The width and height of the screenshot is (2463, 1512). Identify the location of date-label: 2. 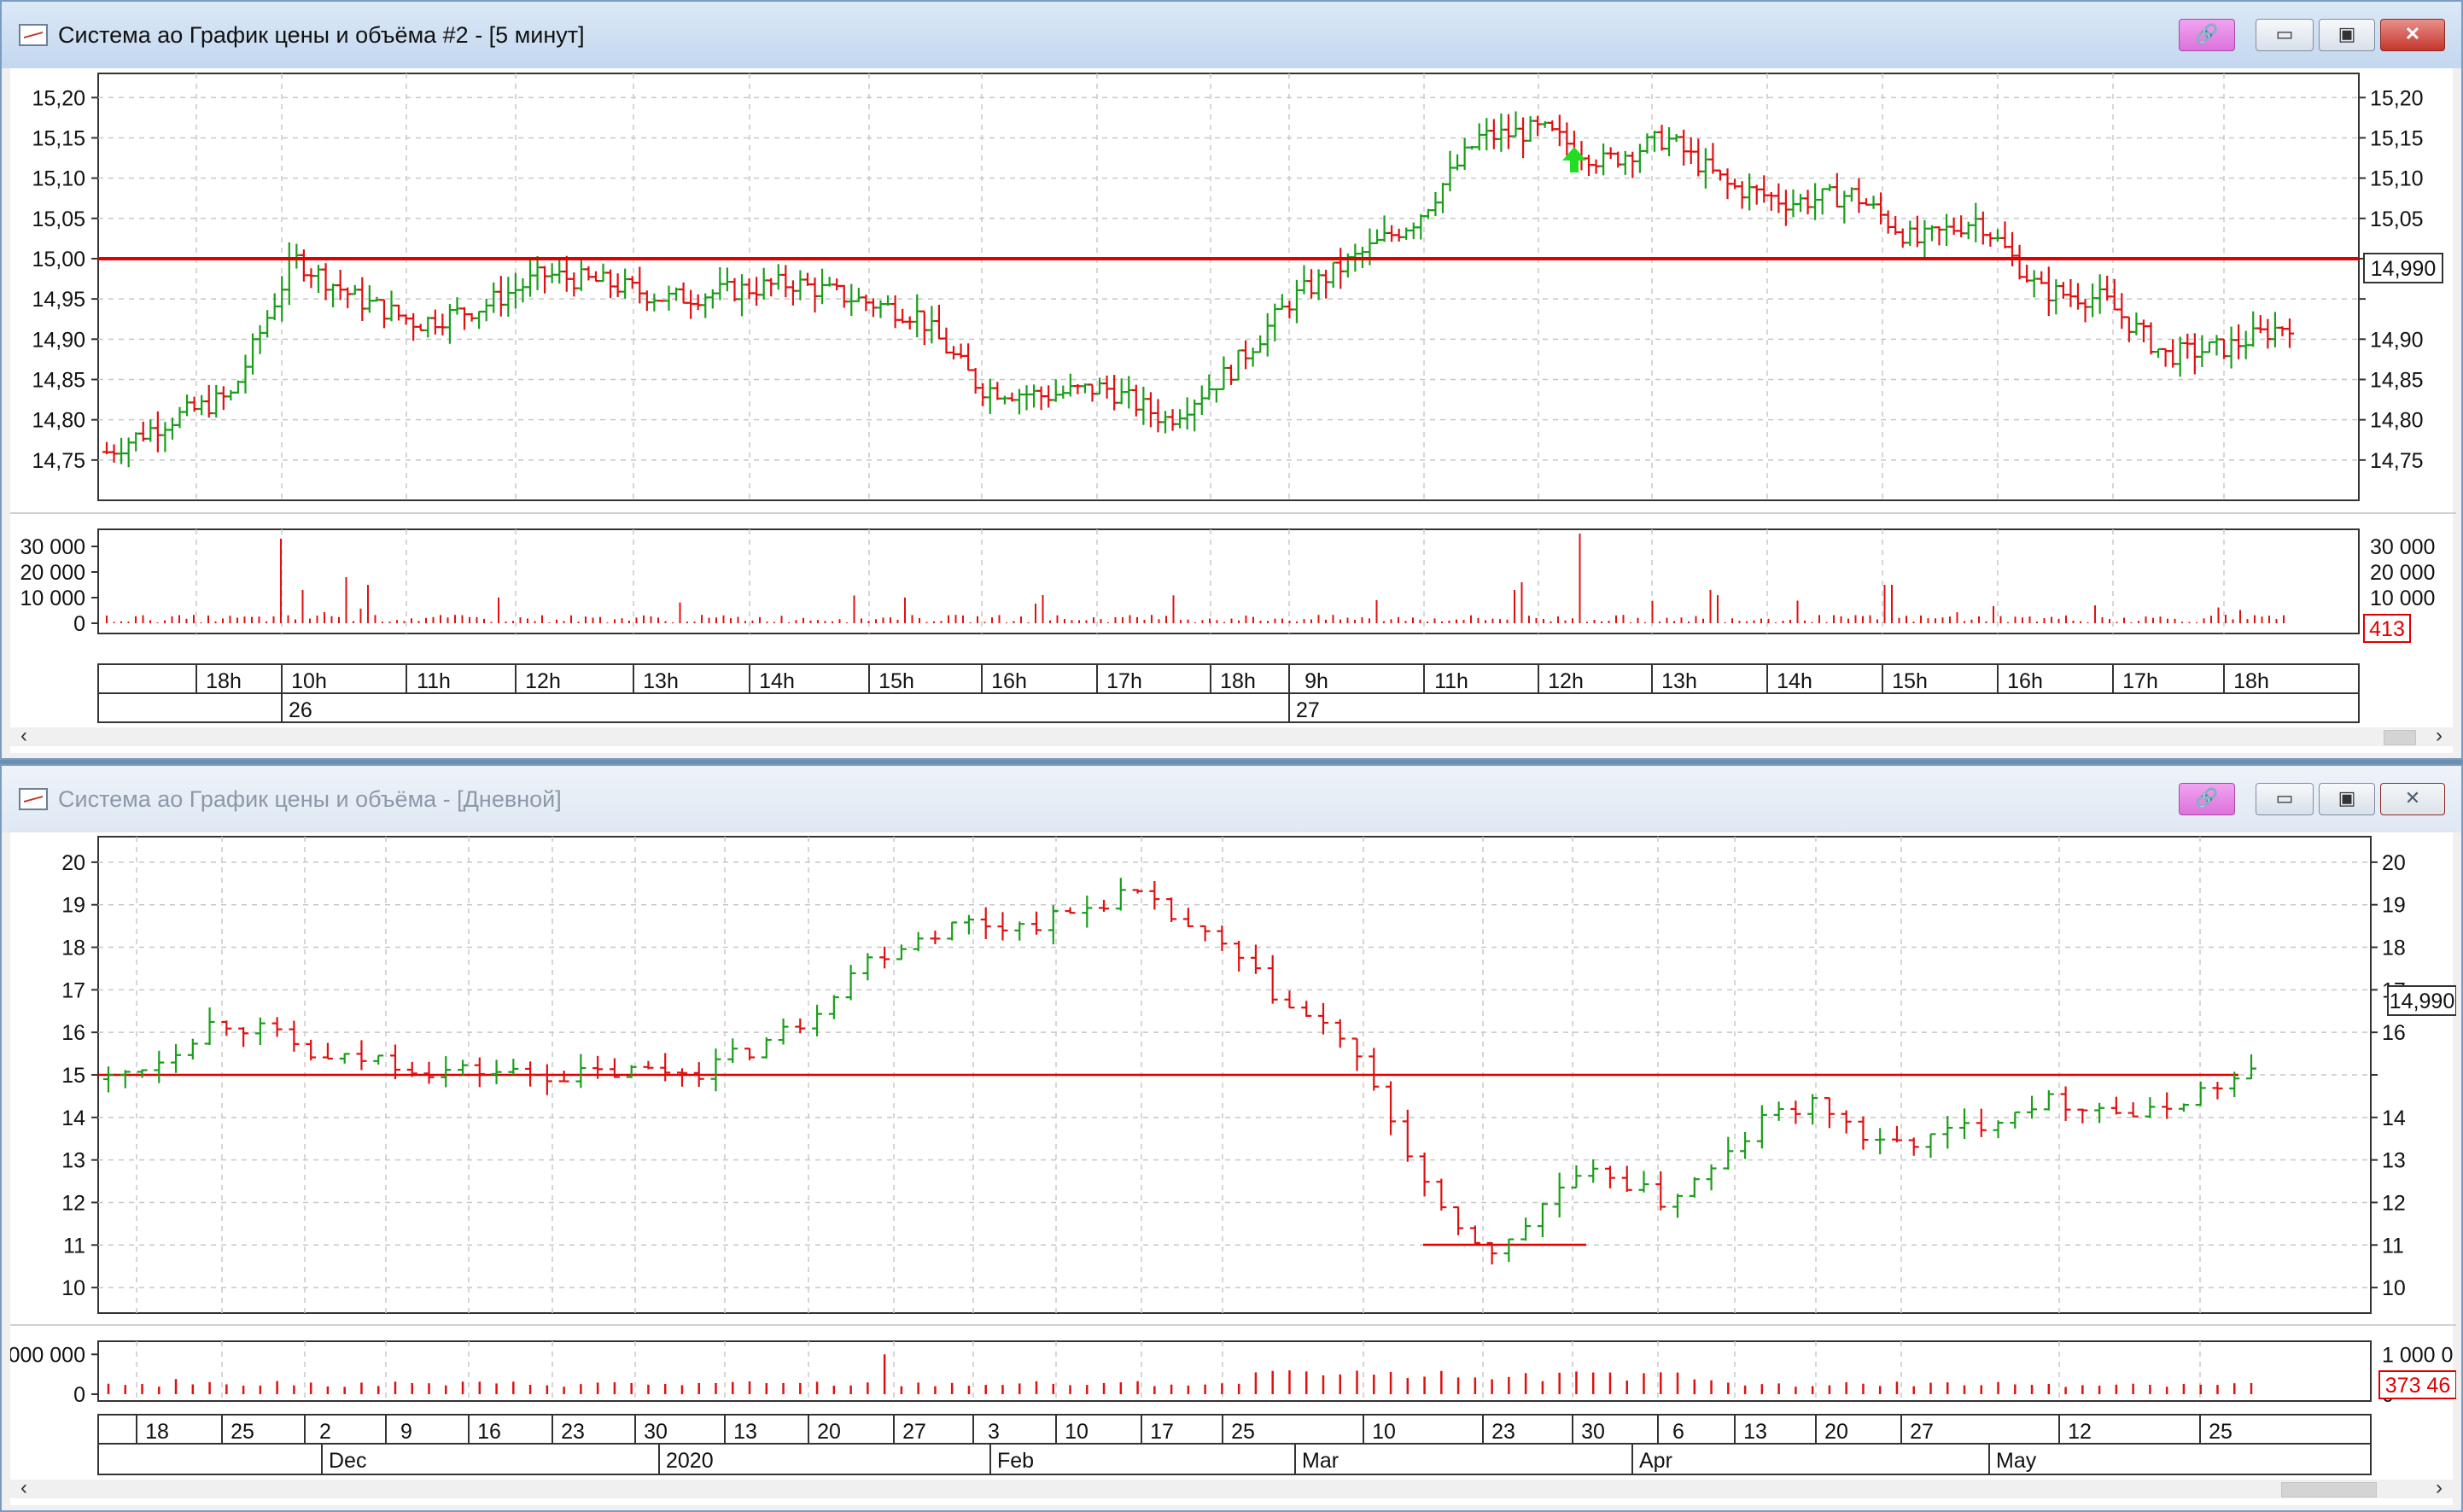
(325, 1432).